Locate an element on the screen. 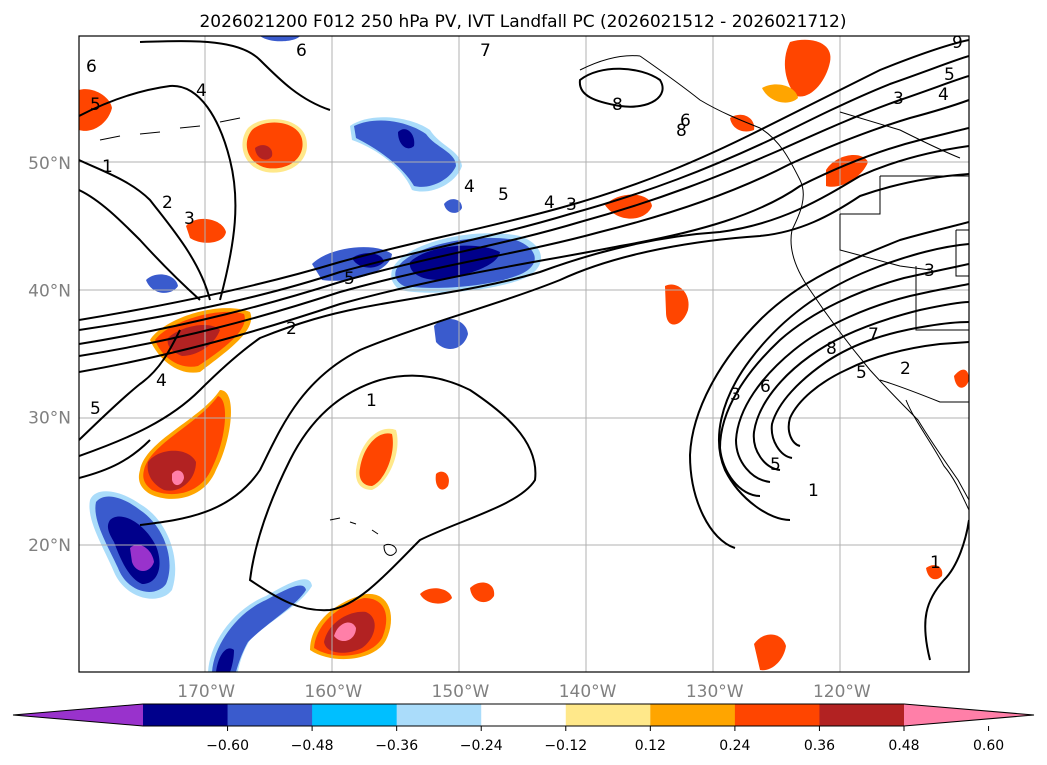 The width and height of the screenshot is (1047, 765). lat-tick-label: 50°N is located at coordinates (49, 164).